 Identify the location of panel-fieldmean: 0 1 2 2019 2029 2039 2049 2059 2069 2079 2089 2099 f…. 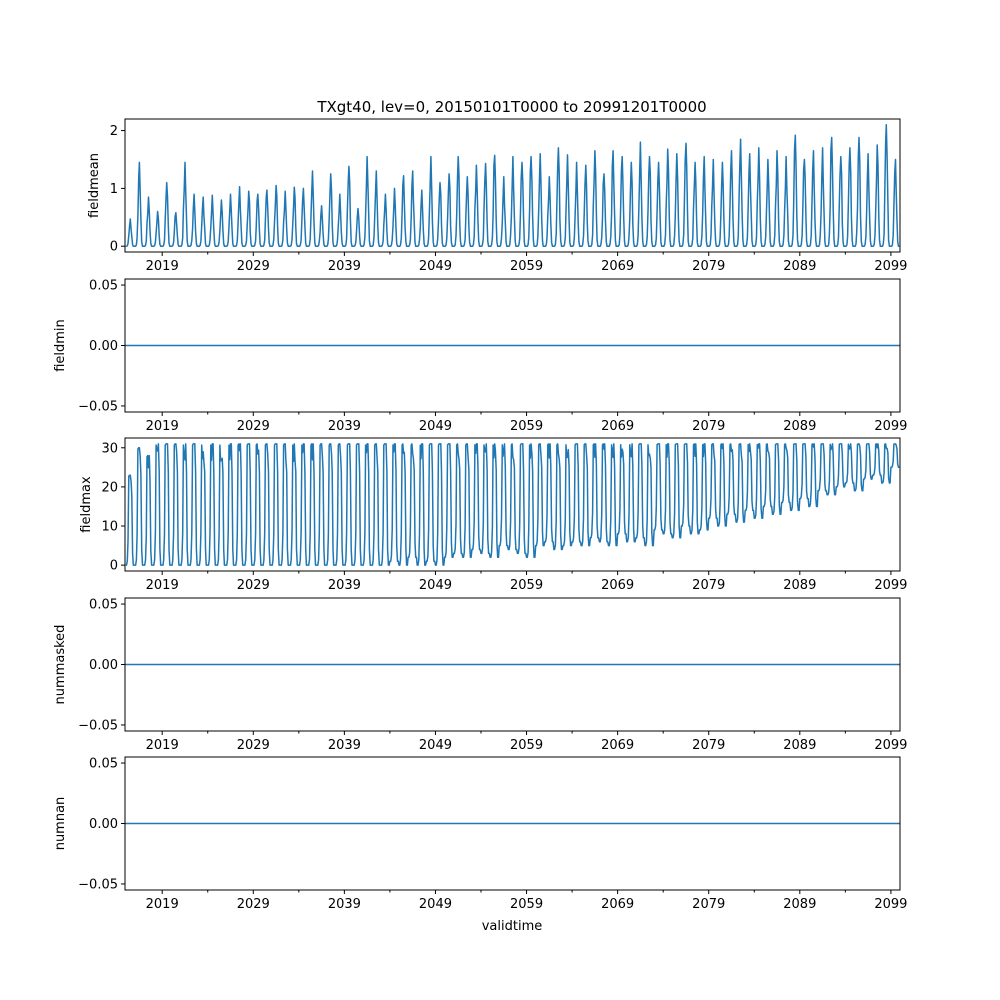
(497, 196).